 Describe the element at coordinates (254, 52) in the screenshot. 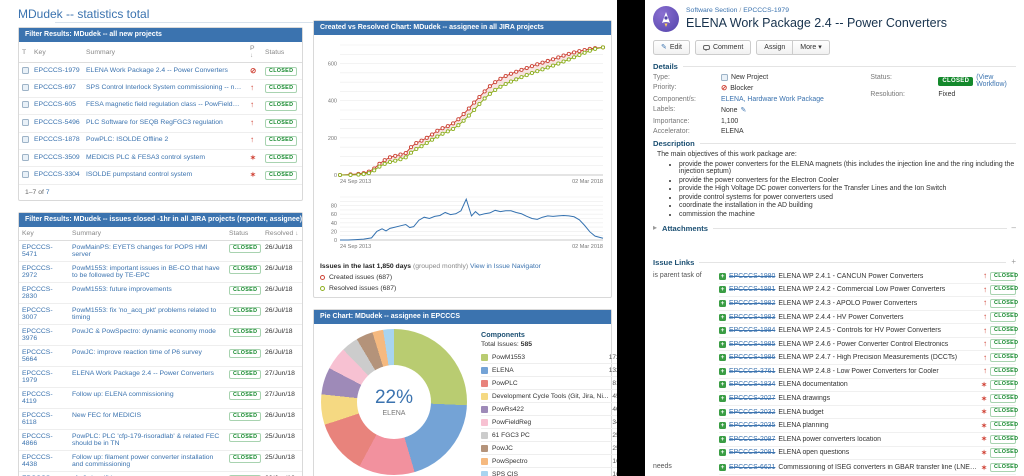

I see `col-priority: P ↓` at that location.